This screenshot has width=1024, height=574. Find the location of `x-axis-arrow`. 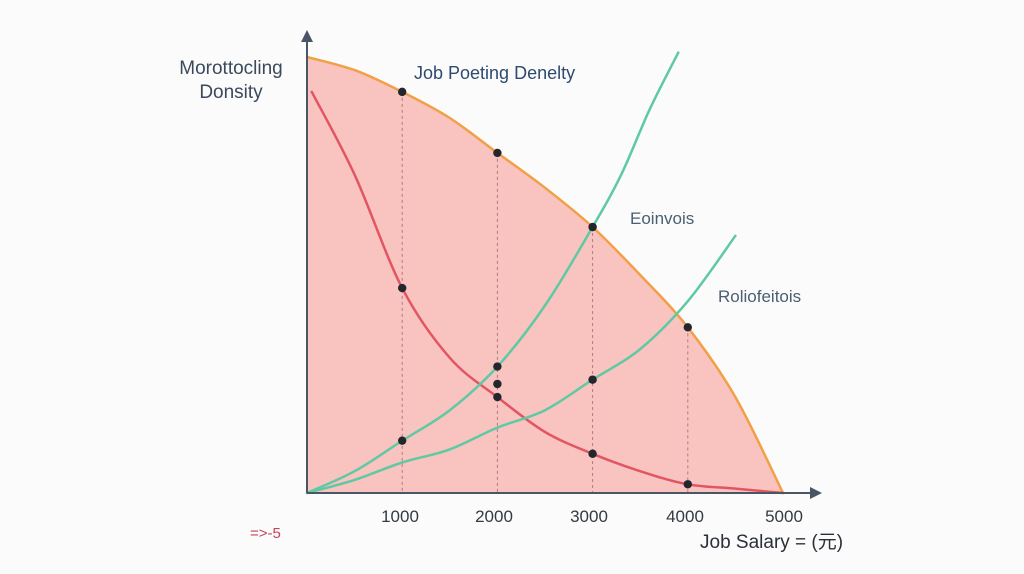

x-axis-arrow is located at coordinates (816, 493).